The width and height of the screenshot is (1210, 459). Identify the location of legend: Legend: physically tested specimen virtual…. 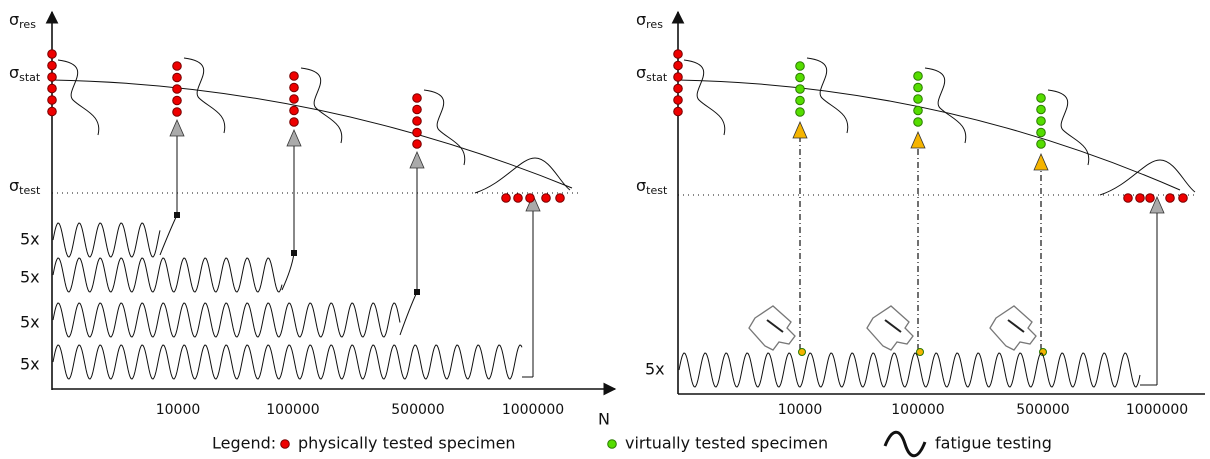
(632, 444).